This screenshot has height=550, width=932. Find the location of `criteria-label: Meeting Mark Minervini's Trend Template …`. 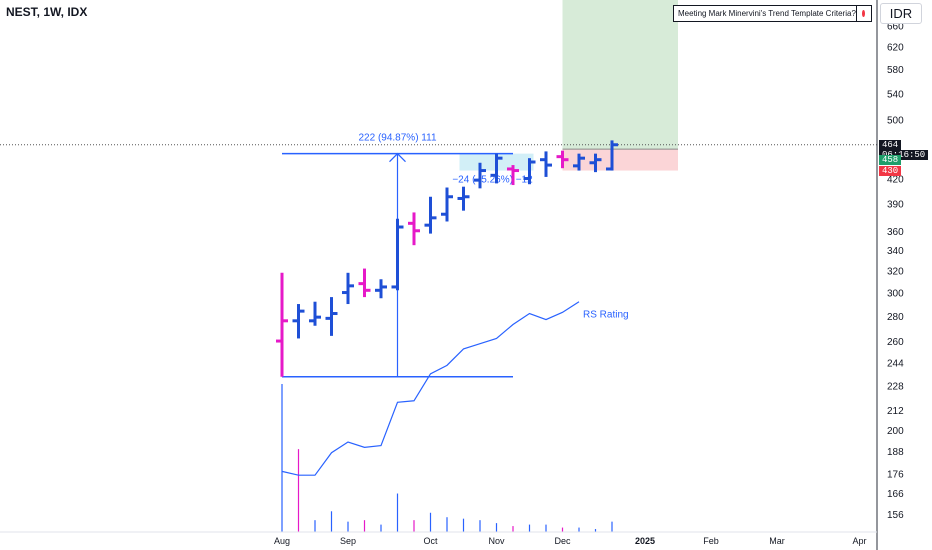

criteria-label: Meeting Mark Minervini's Trend Template … is located at coordinates (767, 13).